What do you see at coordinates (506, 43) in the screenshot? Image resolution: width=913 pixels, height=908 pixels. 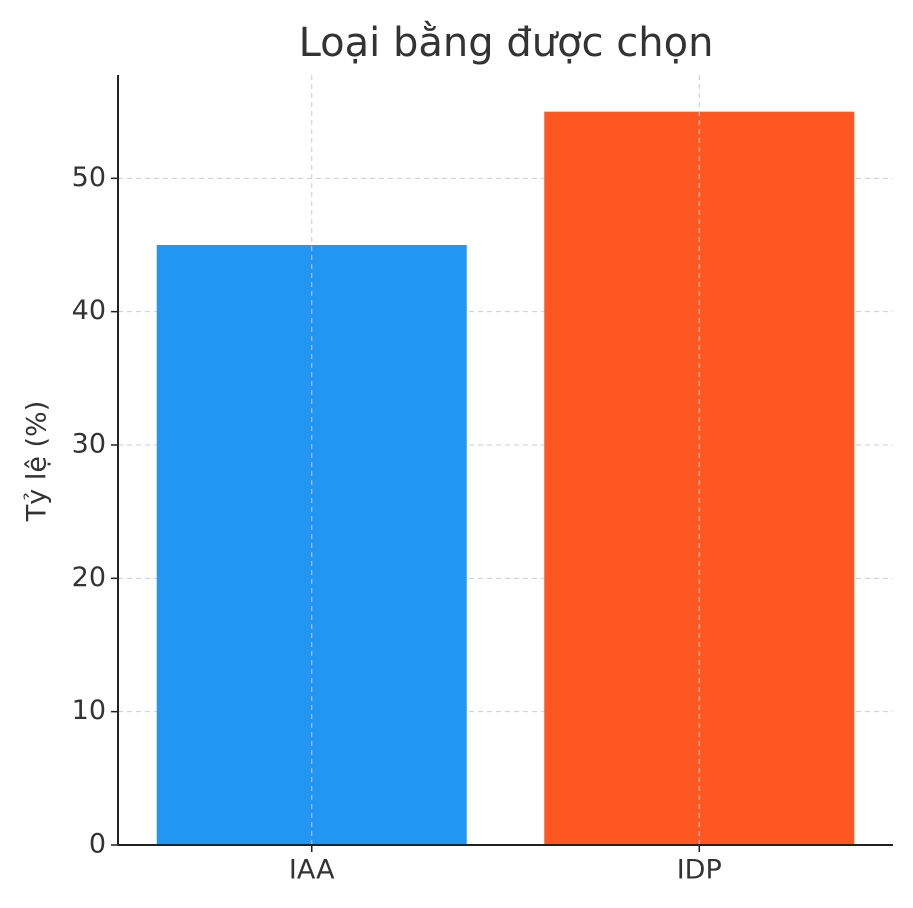 I see `chart-title: Loại bằng được chọn` at bounding box center [506, 43].